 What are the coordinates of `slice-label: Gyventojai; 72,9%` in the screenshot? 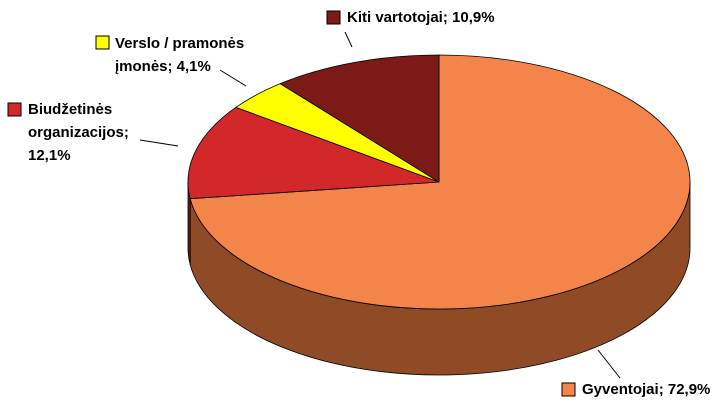 It's located at (646, 389).